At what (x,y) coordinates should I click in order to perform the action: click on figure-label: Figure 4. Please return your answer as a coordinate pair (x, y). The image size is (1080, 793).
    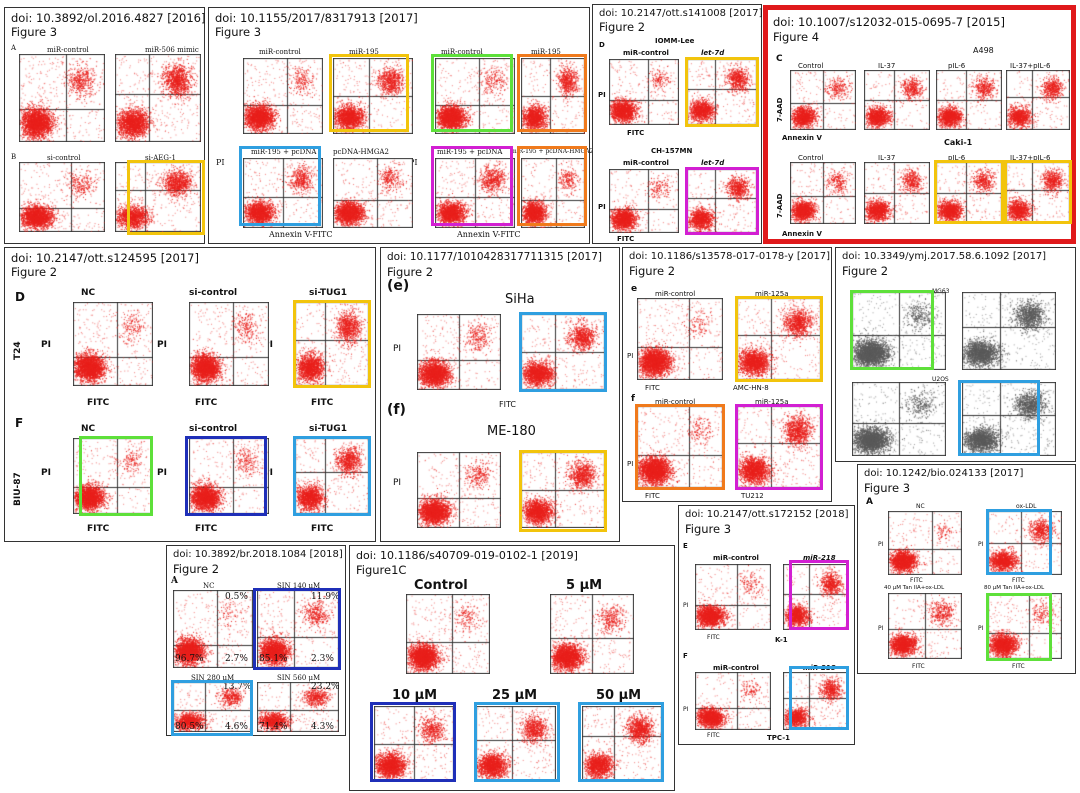
    Looking at the image, I should click on (796, 37).